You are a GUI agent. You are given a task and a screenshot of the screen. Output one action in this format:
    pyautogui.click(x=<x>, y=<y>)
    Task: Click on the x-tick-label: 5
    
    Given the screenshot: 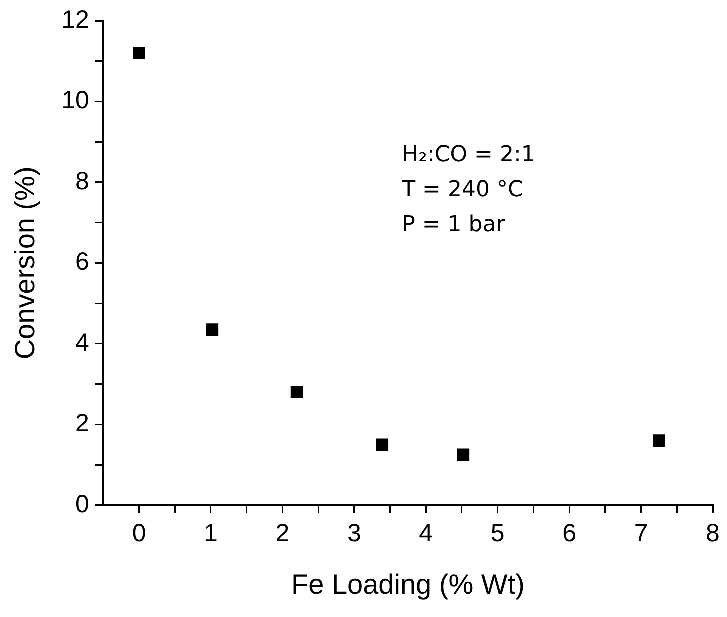 What is the action you would take?
    pyautogui.click(x=497, y=533)
    